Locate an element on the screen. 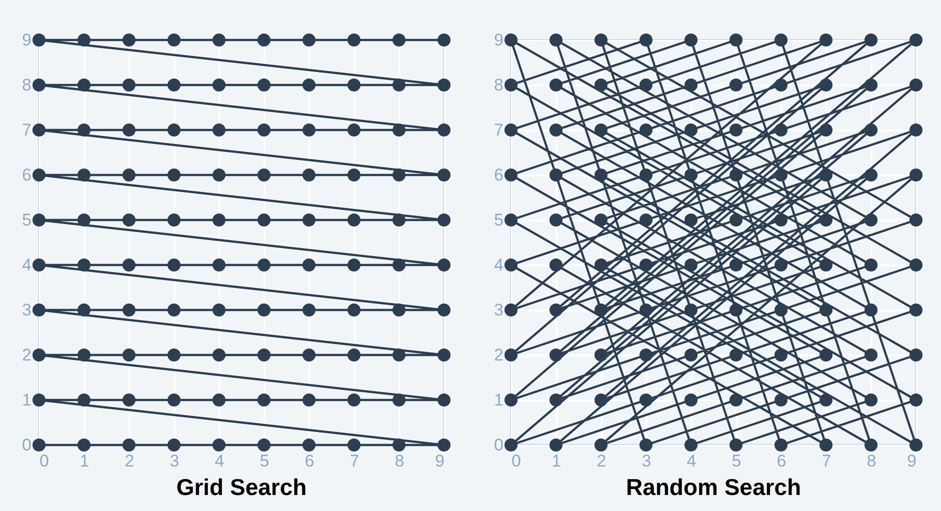  text: Random Search is located at coordinates (714, 487).